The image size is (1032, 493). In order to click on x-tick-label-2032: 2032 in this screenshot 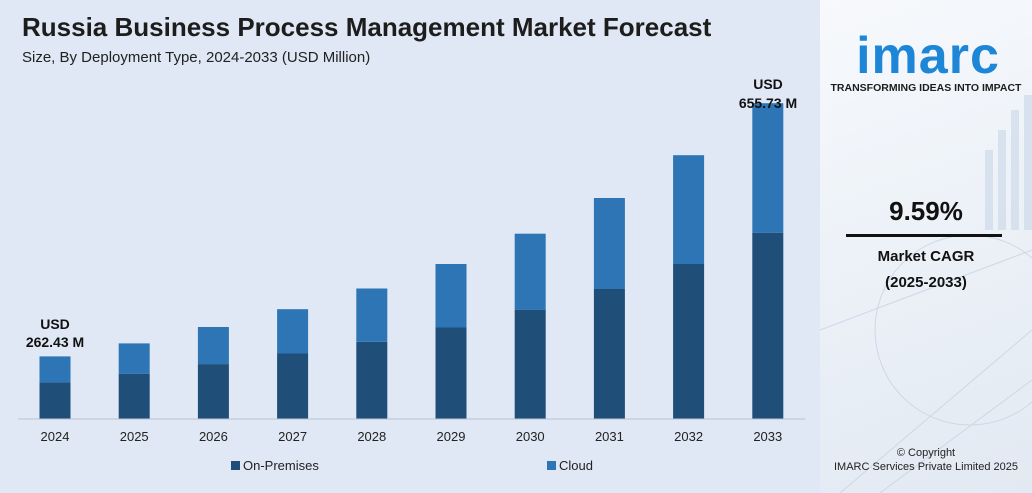, I will do `click(688, 436)`.